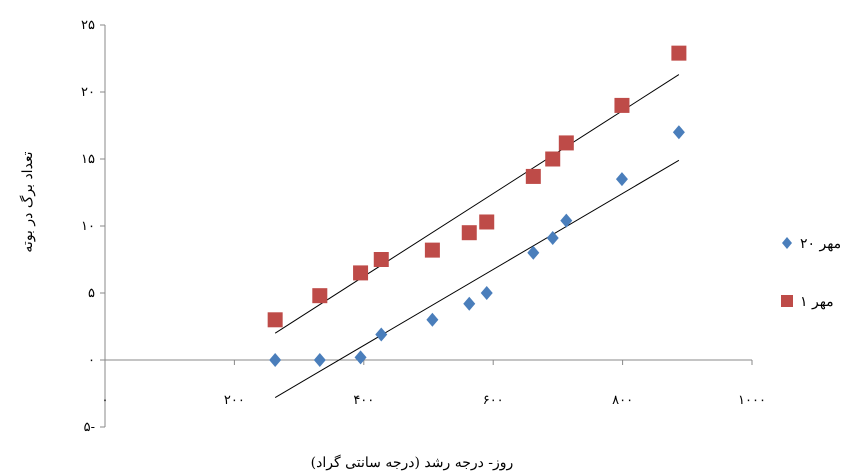  I want to click on y-tick-label: ۱۵, so click(88, 159).